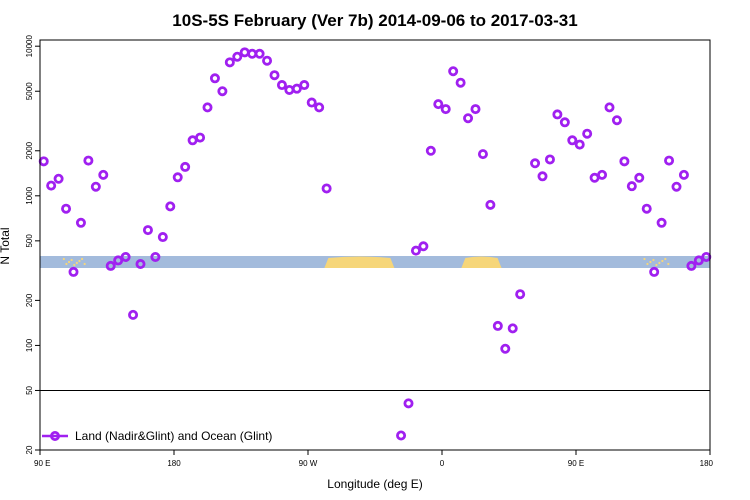 Image resolution: width=750 pixels, height=500 pixels. I want to click on y-tick-label: 500, so click(29, 241).